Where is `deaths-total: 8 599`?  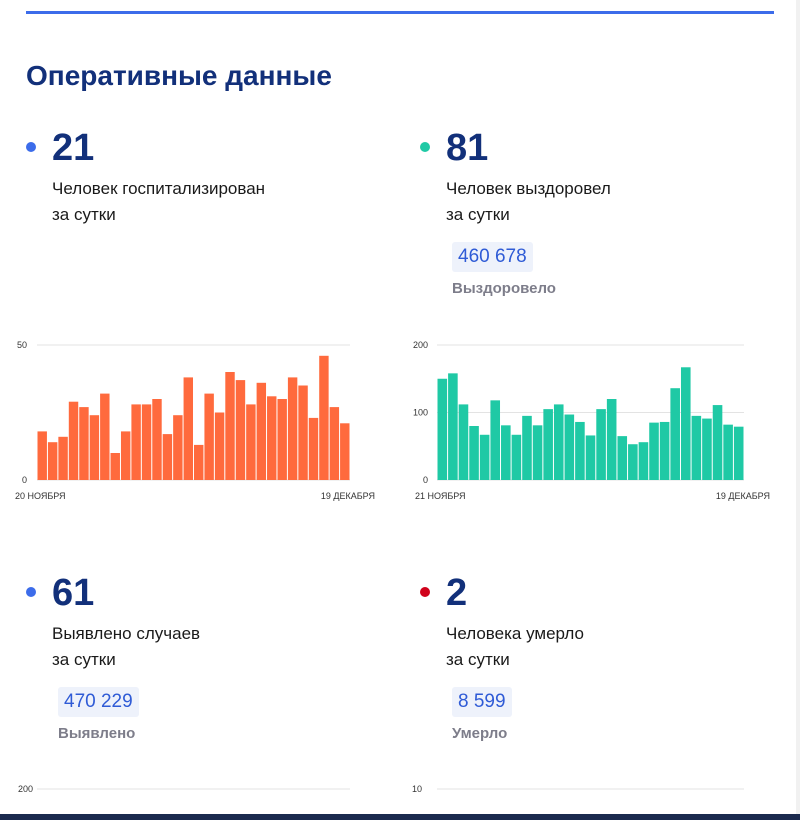
deaths-total: 8 599 is located at coordinates (482, 702).